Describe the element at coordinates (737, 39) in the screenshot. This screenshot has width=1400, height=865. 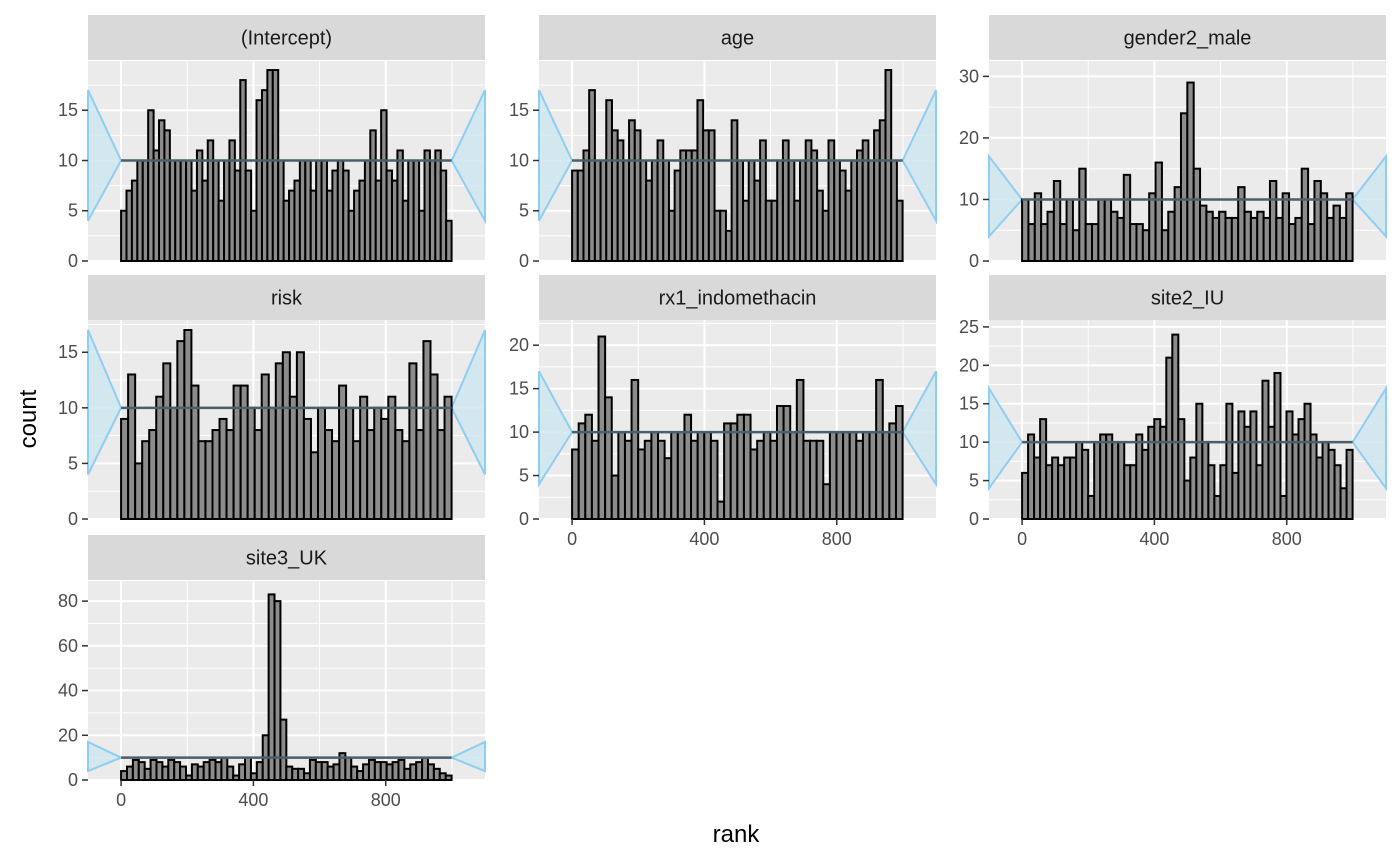
I see `strip-label-age: age` at that location.